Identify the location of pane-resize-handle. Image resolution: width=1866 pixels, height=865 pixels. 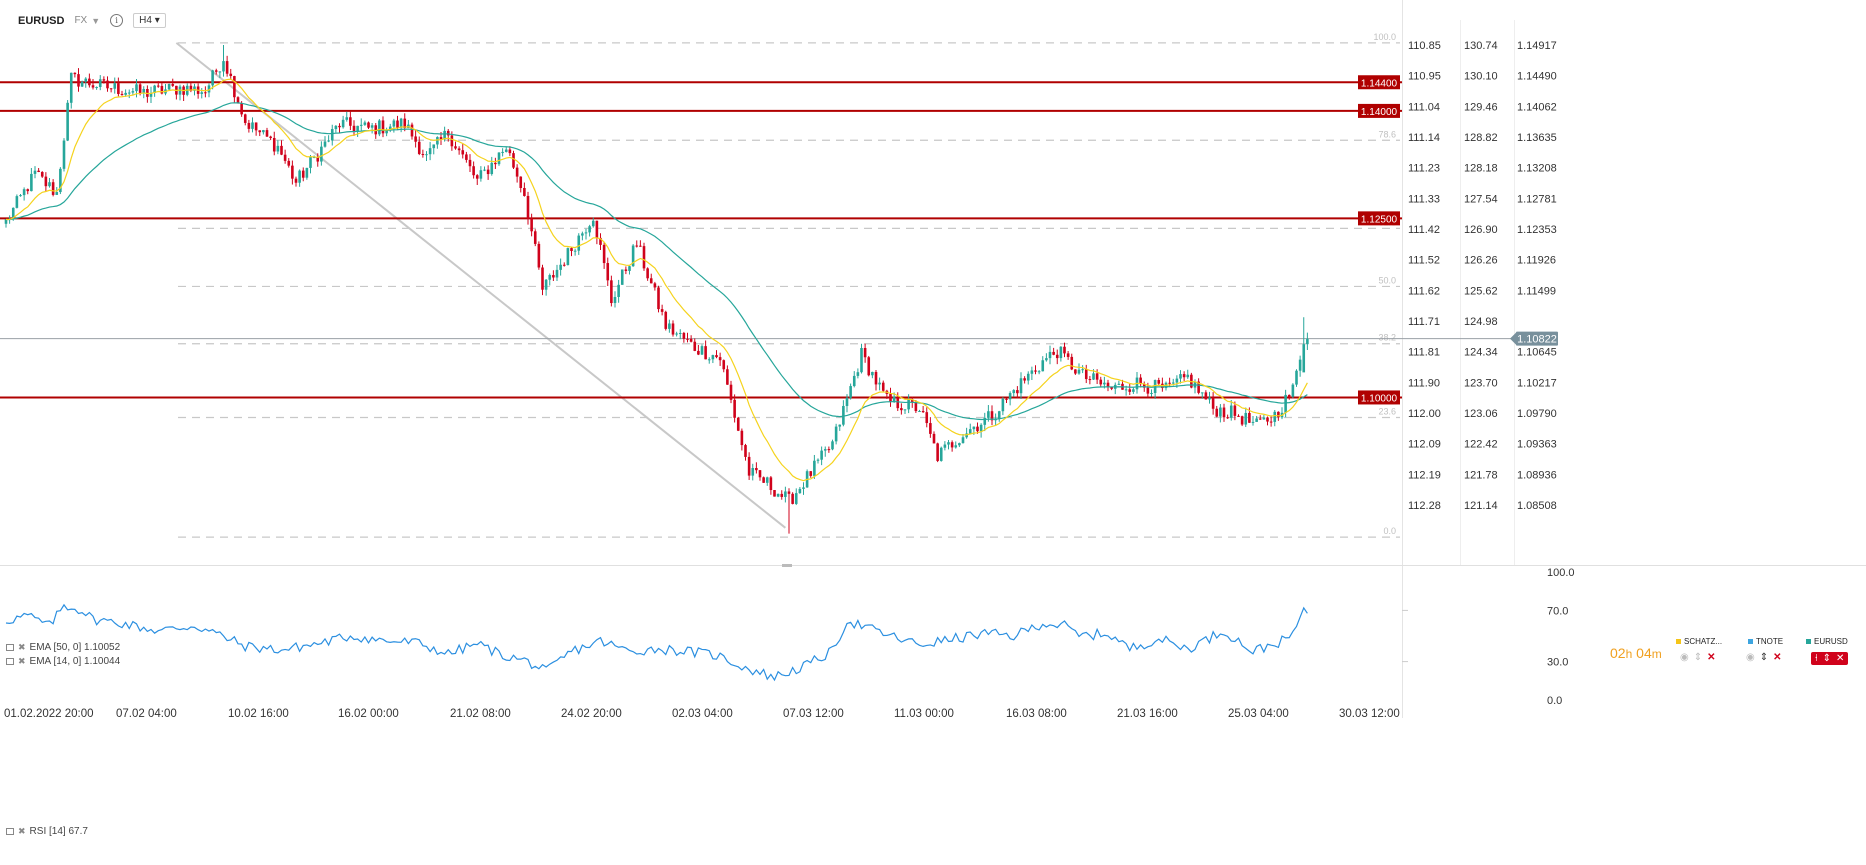
(787, 565).